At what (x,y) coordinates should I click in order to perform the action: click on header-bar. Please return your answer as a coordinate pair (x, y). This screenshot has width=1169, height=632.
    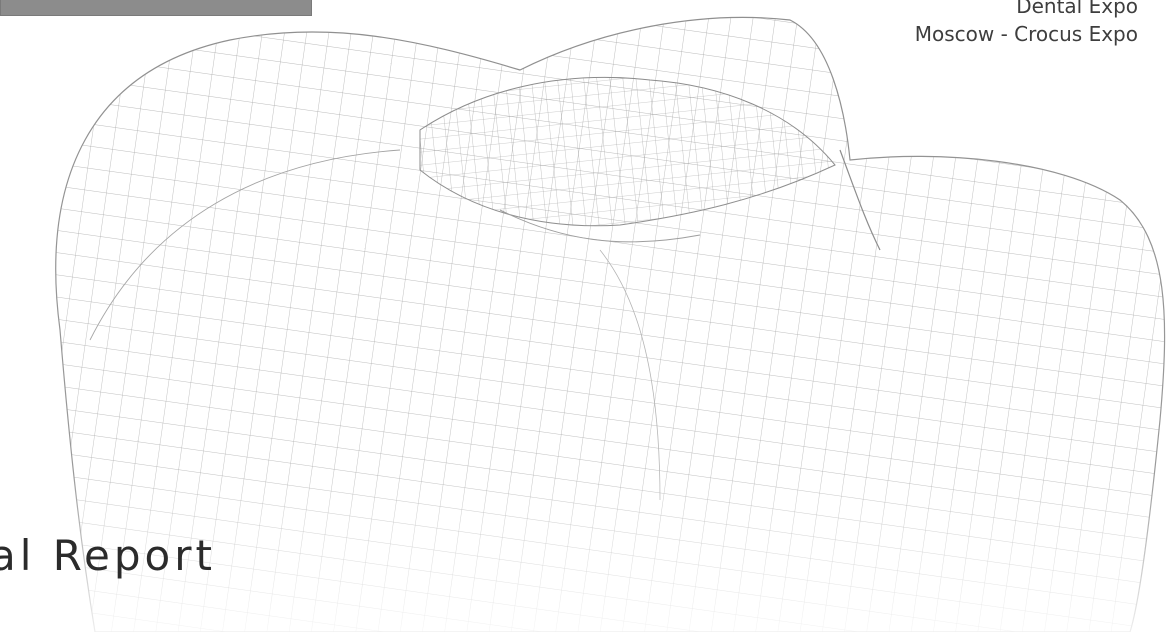
    Looking at the image, I should click on (156, 8).